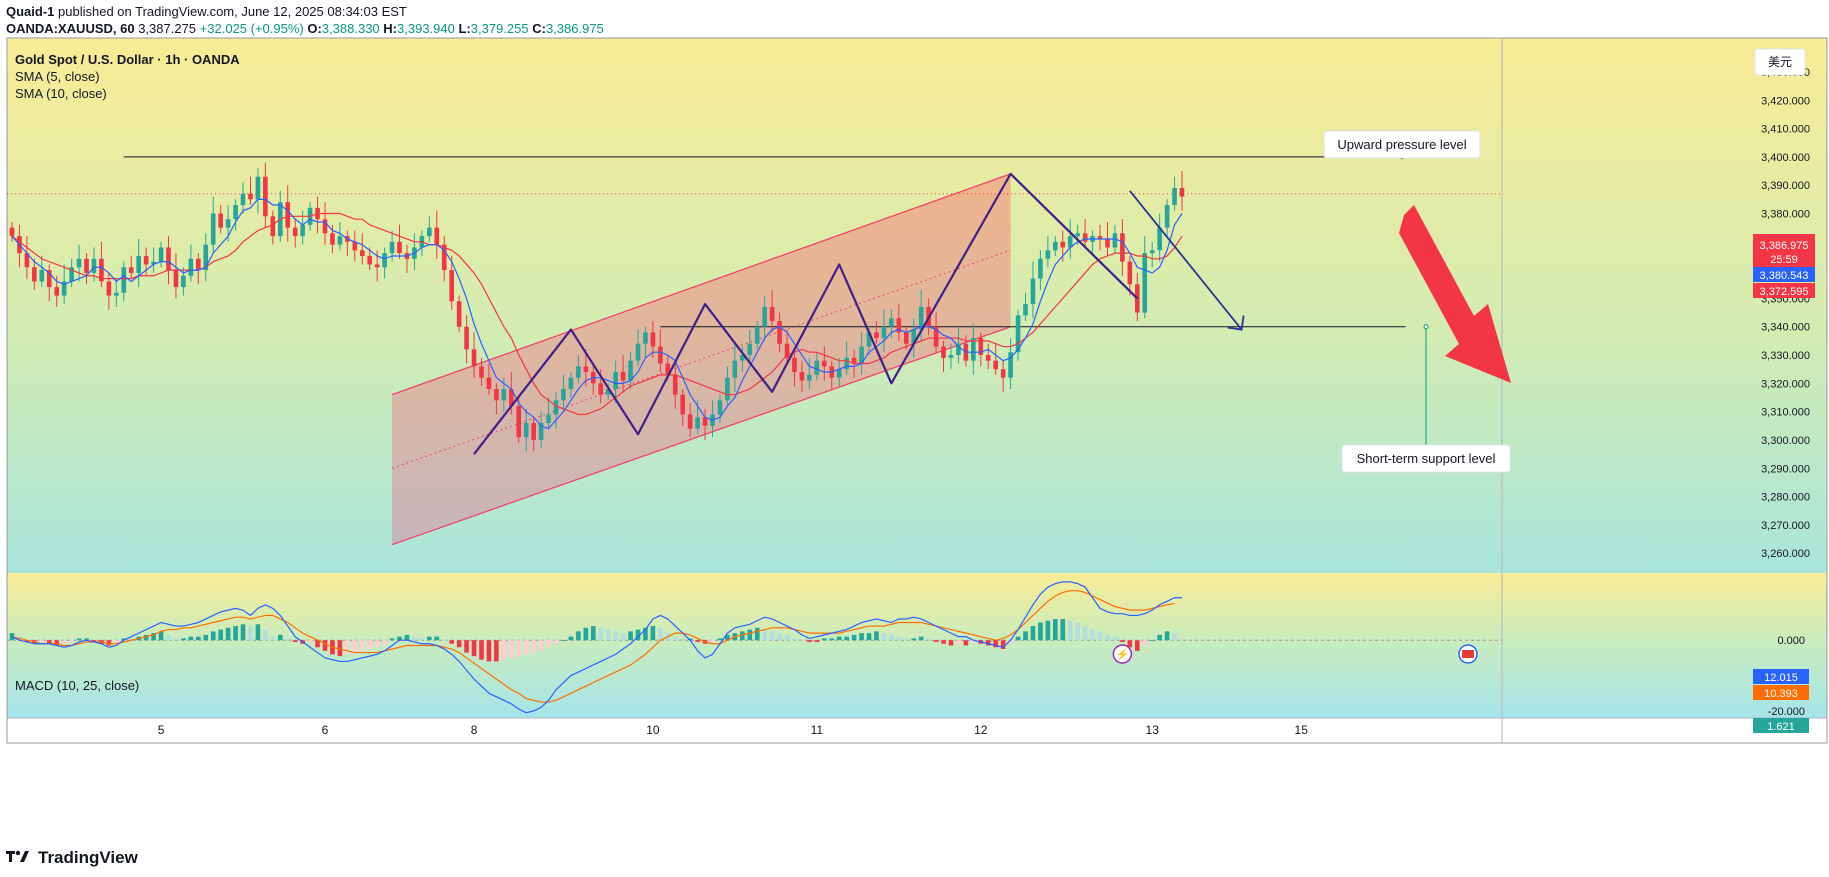 The height and width of the screenshot is (877, 1829). I want to click on bearish-arrow-icon, so click(1455, 294).